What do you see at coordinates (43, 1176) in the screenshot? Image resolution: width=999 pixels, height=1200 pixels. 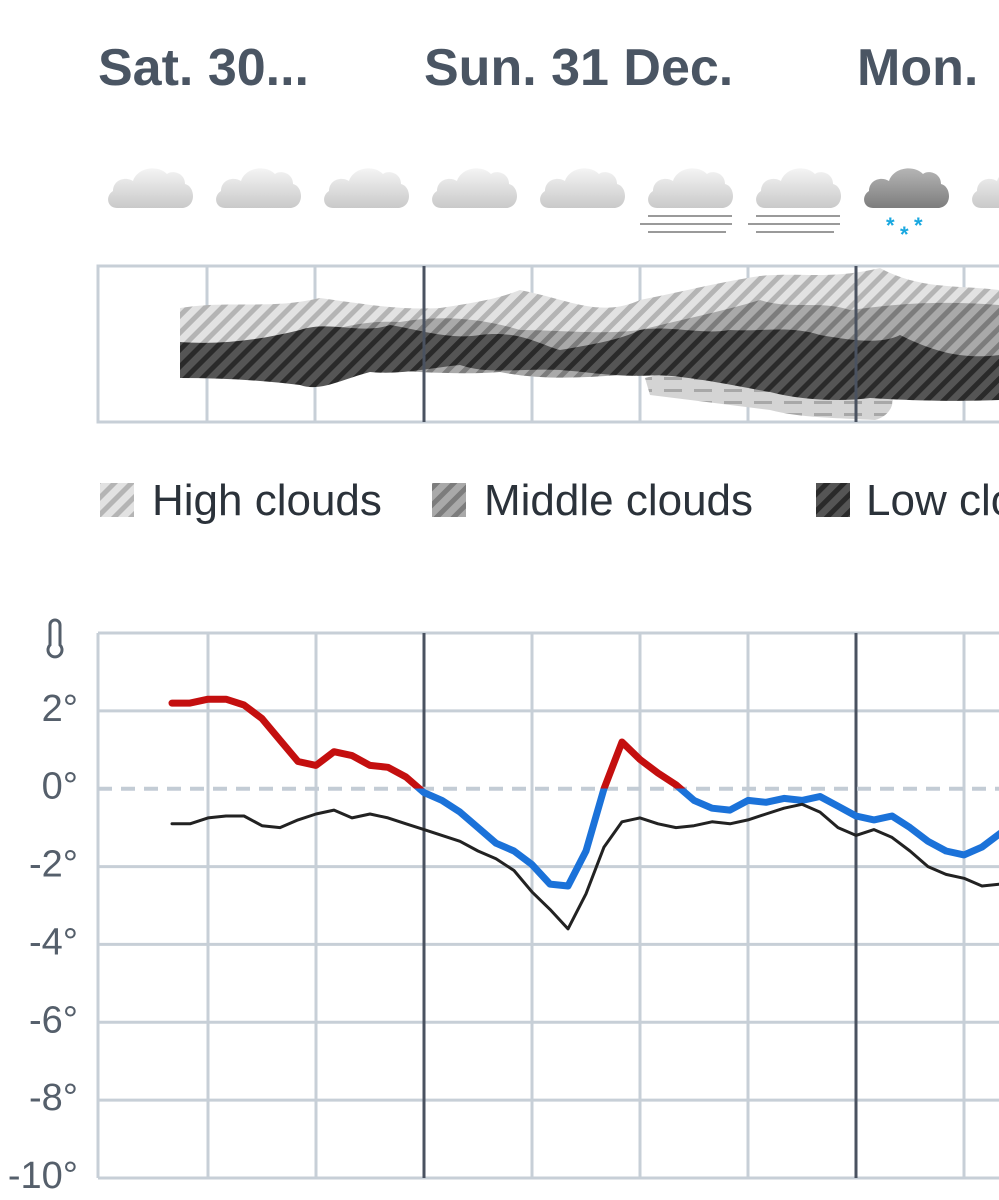 I see `y-tick-label: -10°` at bounding box center [43, 1176].